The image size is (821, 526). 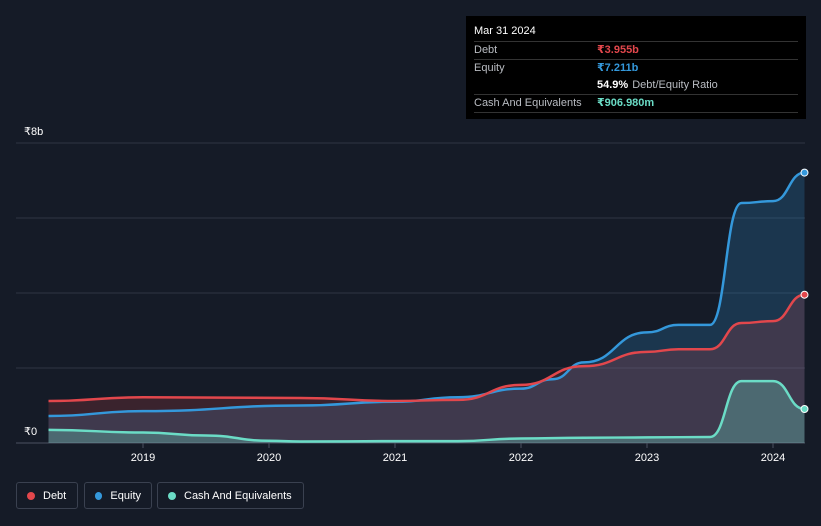 I want to click on x-tick-label: 2021, so click(x=395, y=458).